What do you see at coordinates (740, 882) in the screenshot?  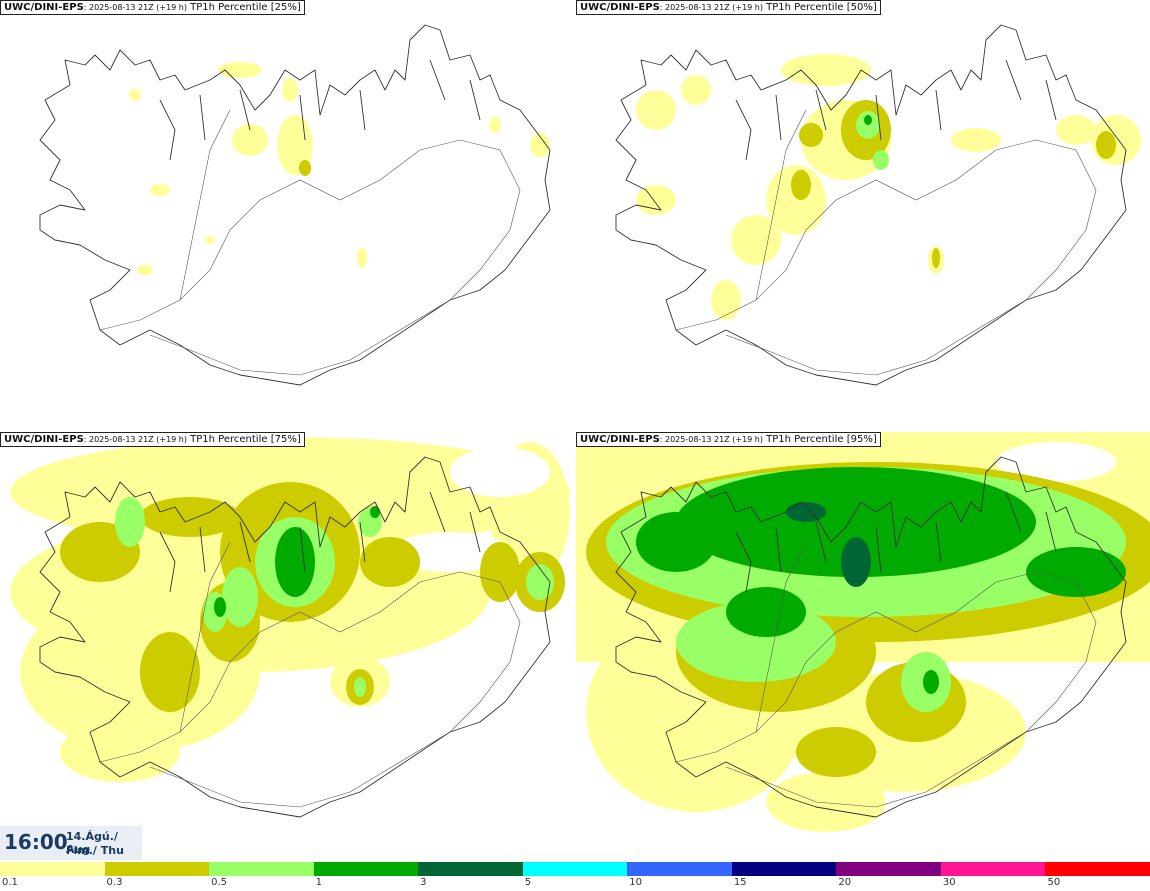 I see `colorbar-tick-label: 15` at bounding box center [740, 882].